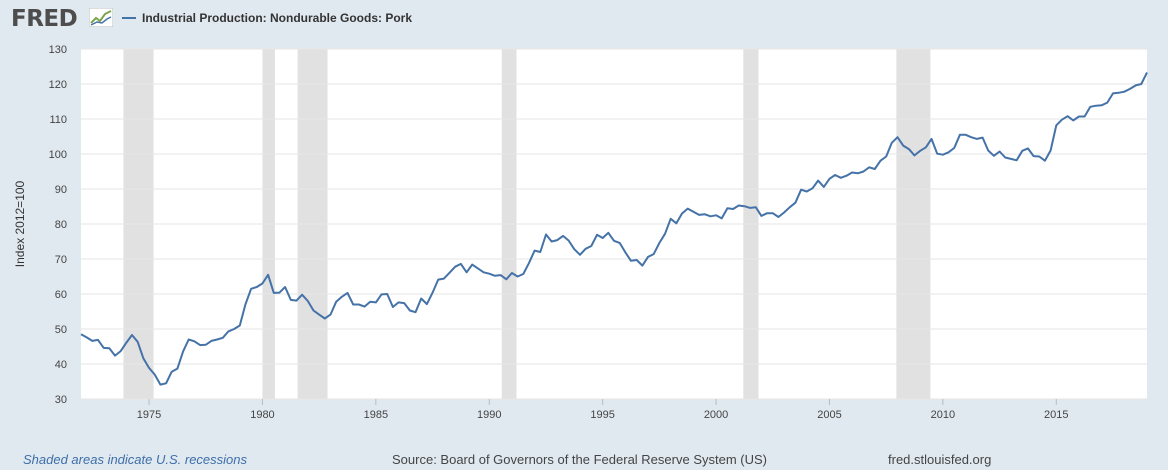  I want to click on x-tick-label: 1990, so click(489, 415).